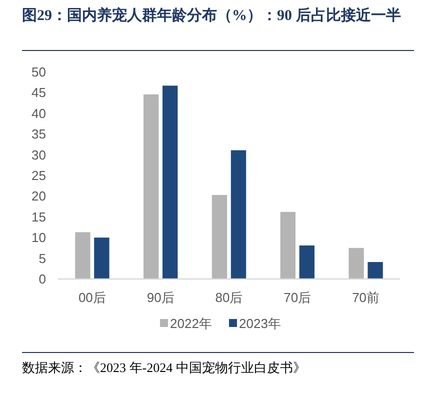 This screenshot has height=400, width=426. What do you see at coordinates (298, 297) in the screenshot?
I see `x-tick-label: 70后` at bounding box center [298, 297].